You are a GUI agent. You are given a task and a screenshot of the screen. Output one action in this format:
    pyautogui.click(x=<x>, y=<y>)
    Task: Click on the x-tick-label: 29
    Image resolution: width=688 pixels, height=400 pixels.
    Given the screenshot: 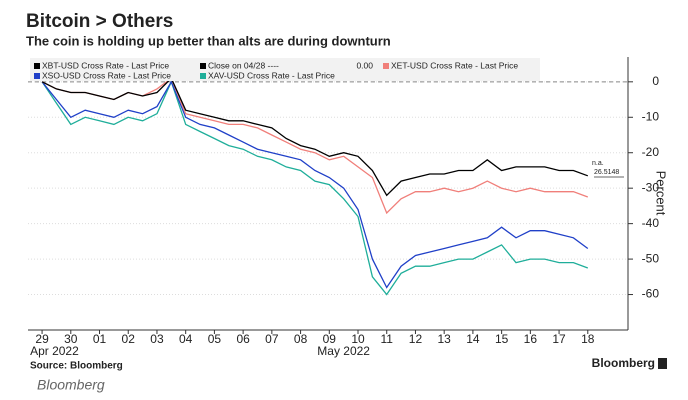 What is the action you would take?
    pyautogui.click(x=42, y=339)
    